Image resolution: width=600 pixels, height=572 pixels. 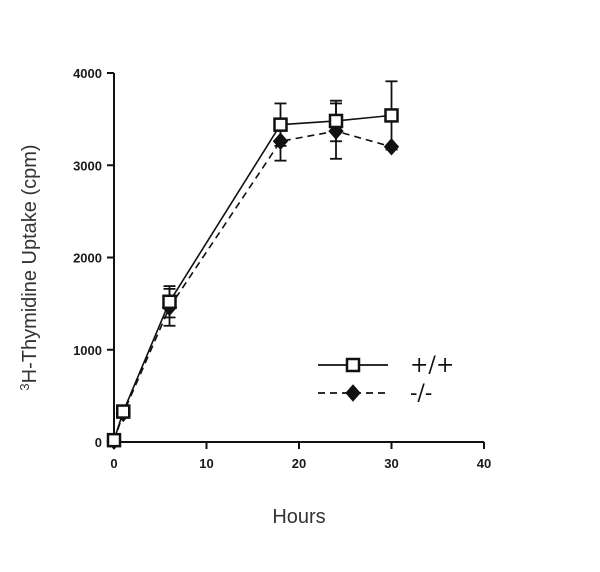 What do you see at coordinates (298, 517) in the screenshot?
I see `x-axis-title: Hours` at bounding box center [298, 517].